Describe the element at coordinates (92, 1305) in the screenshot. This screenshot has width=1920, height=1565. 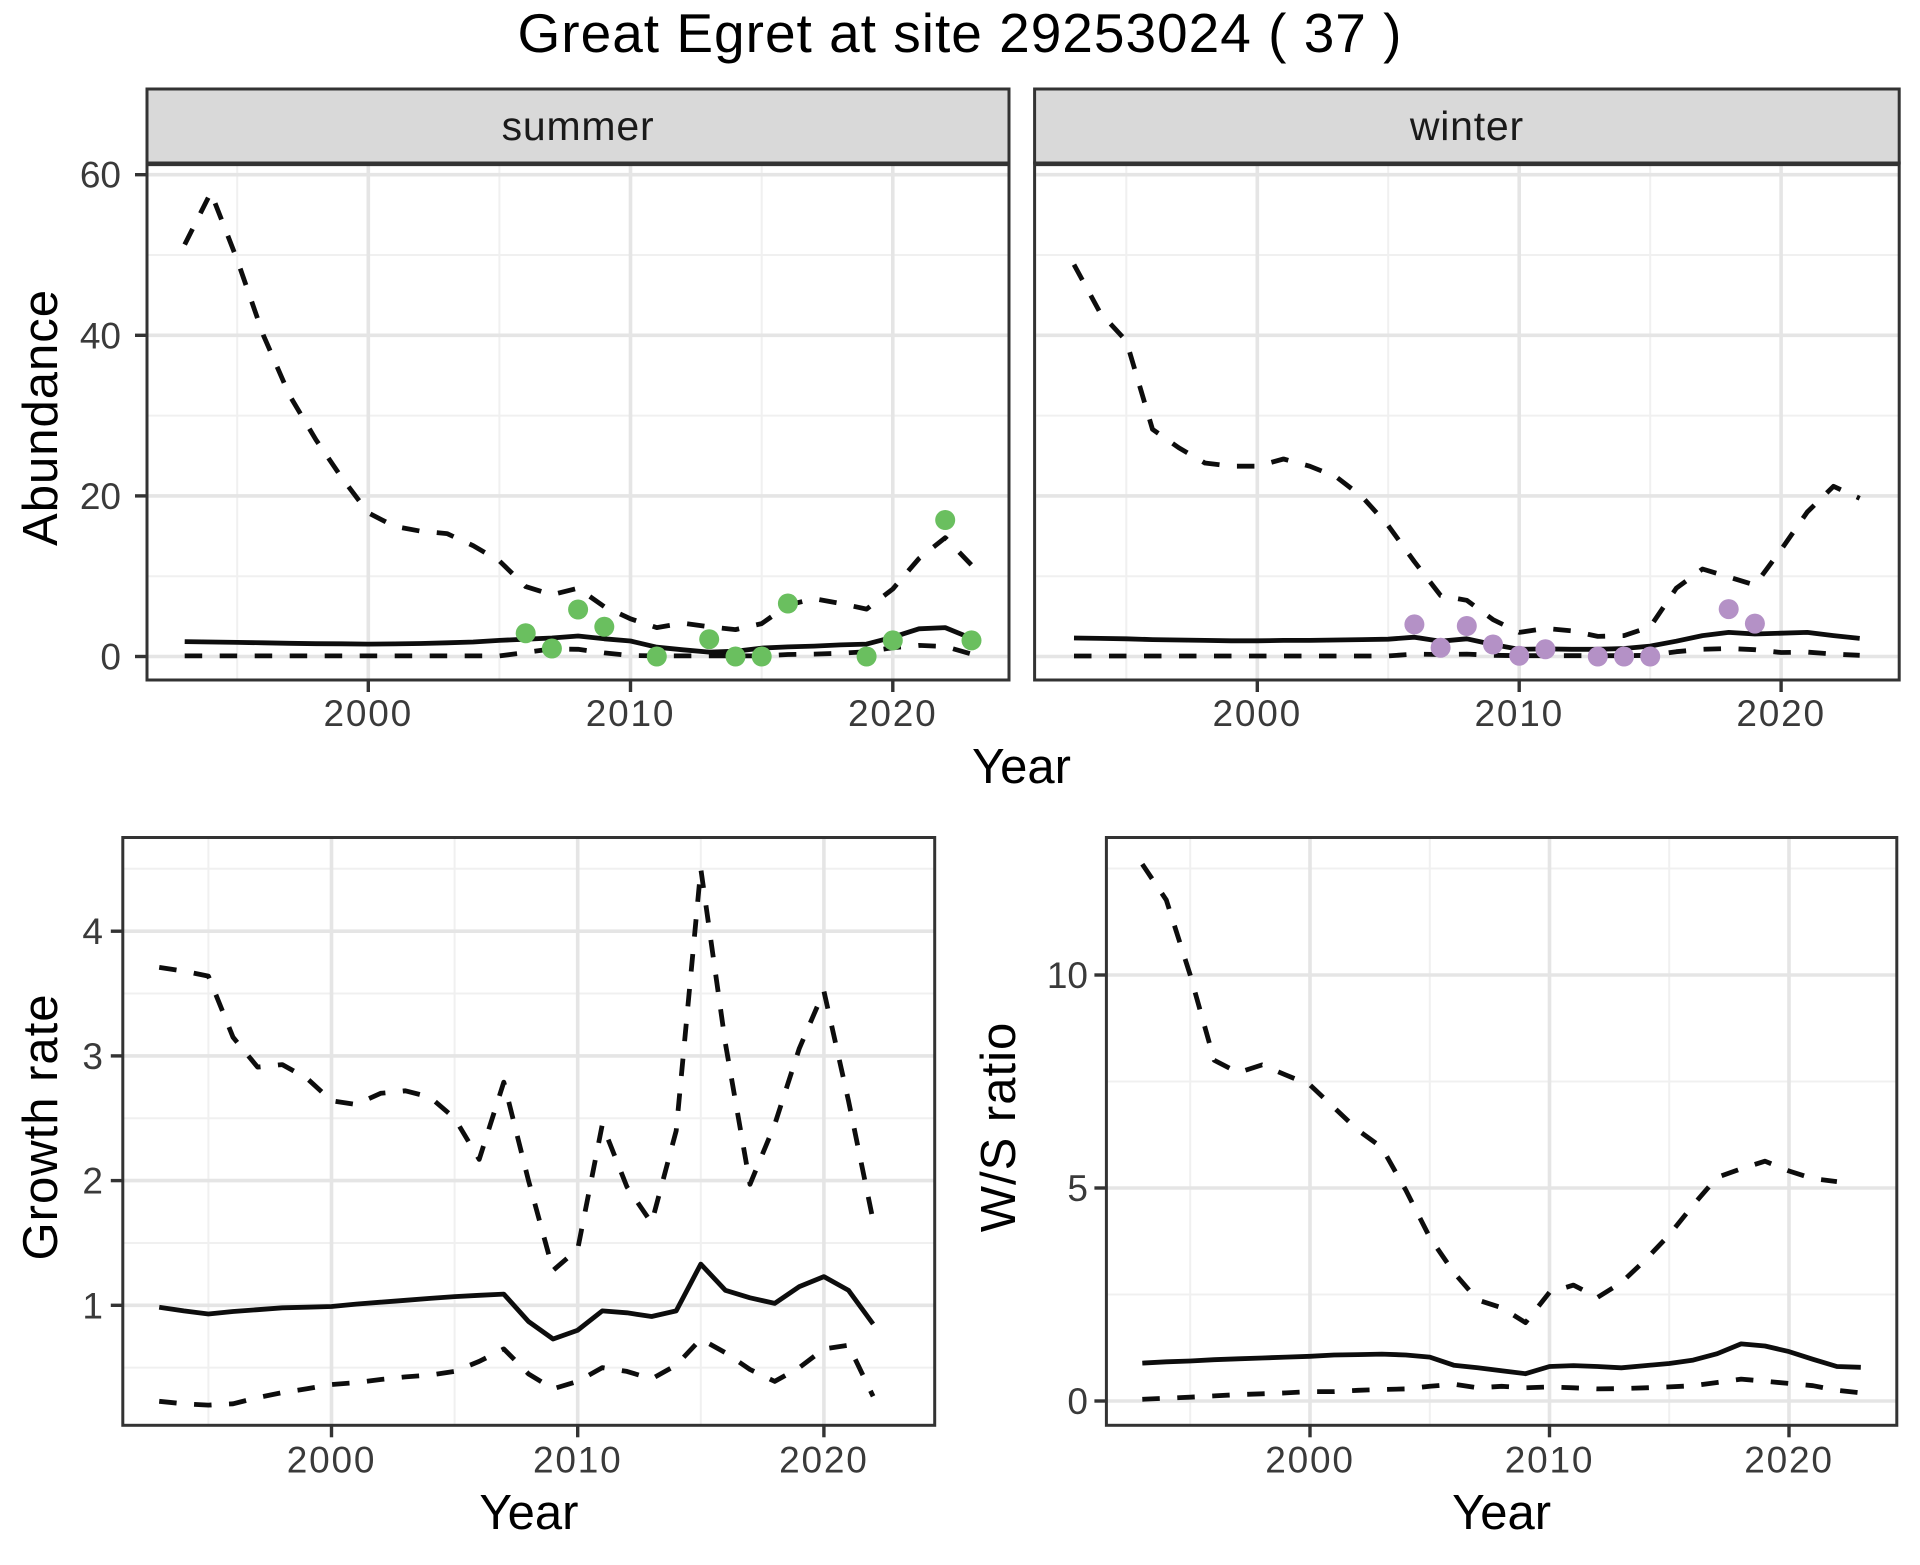
I see `svg-text: 1` at that location.